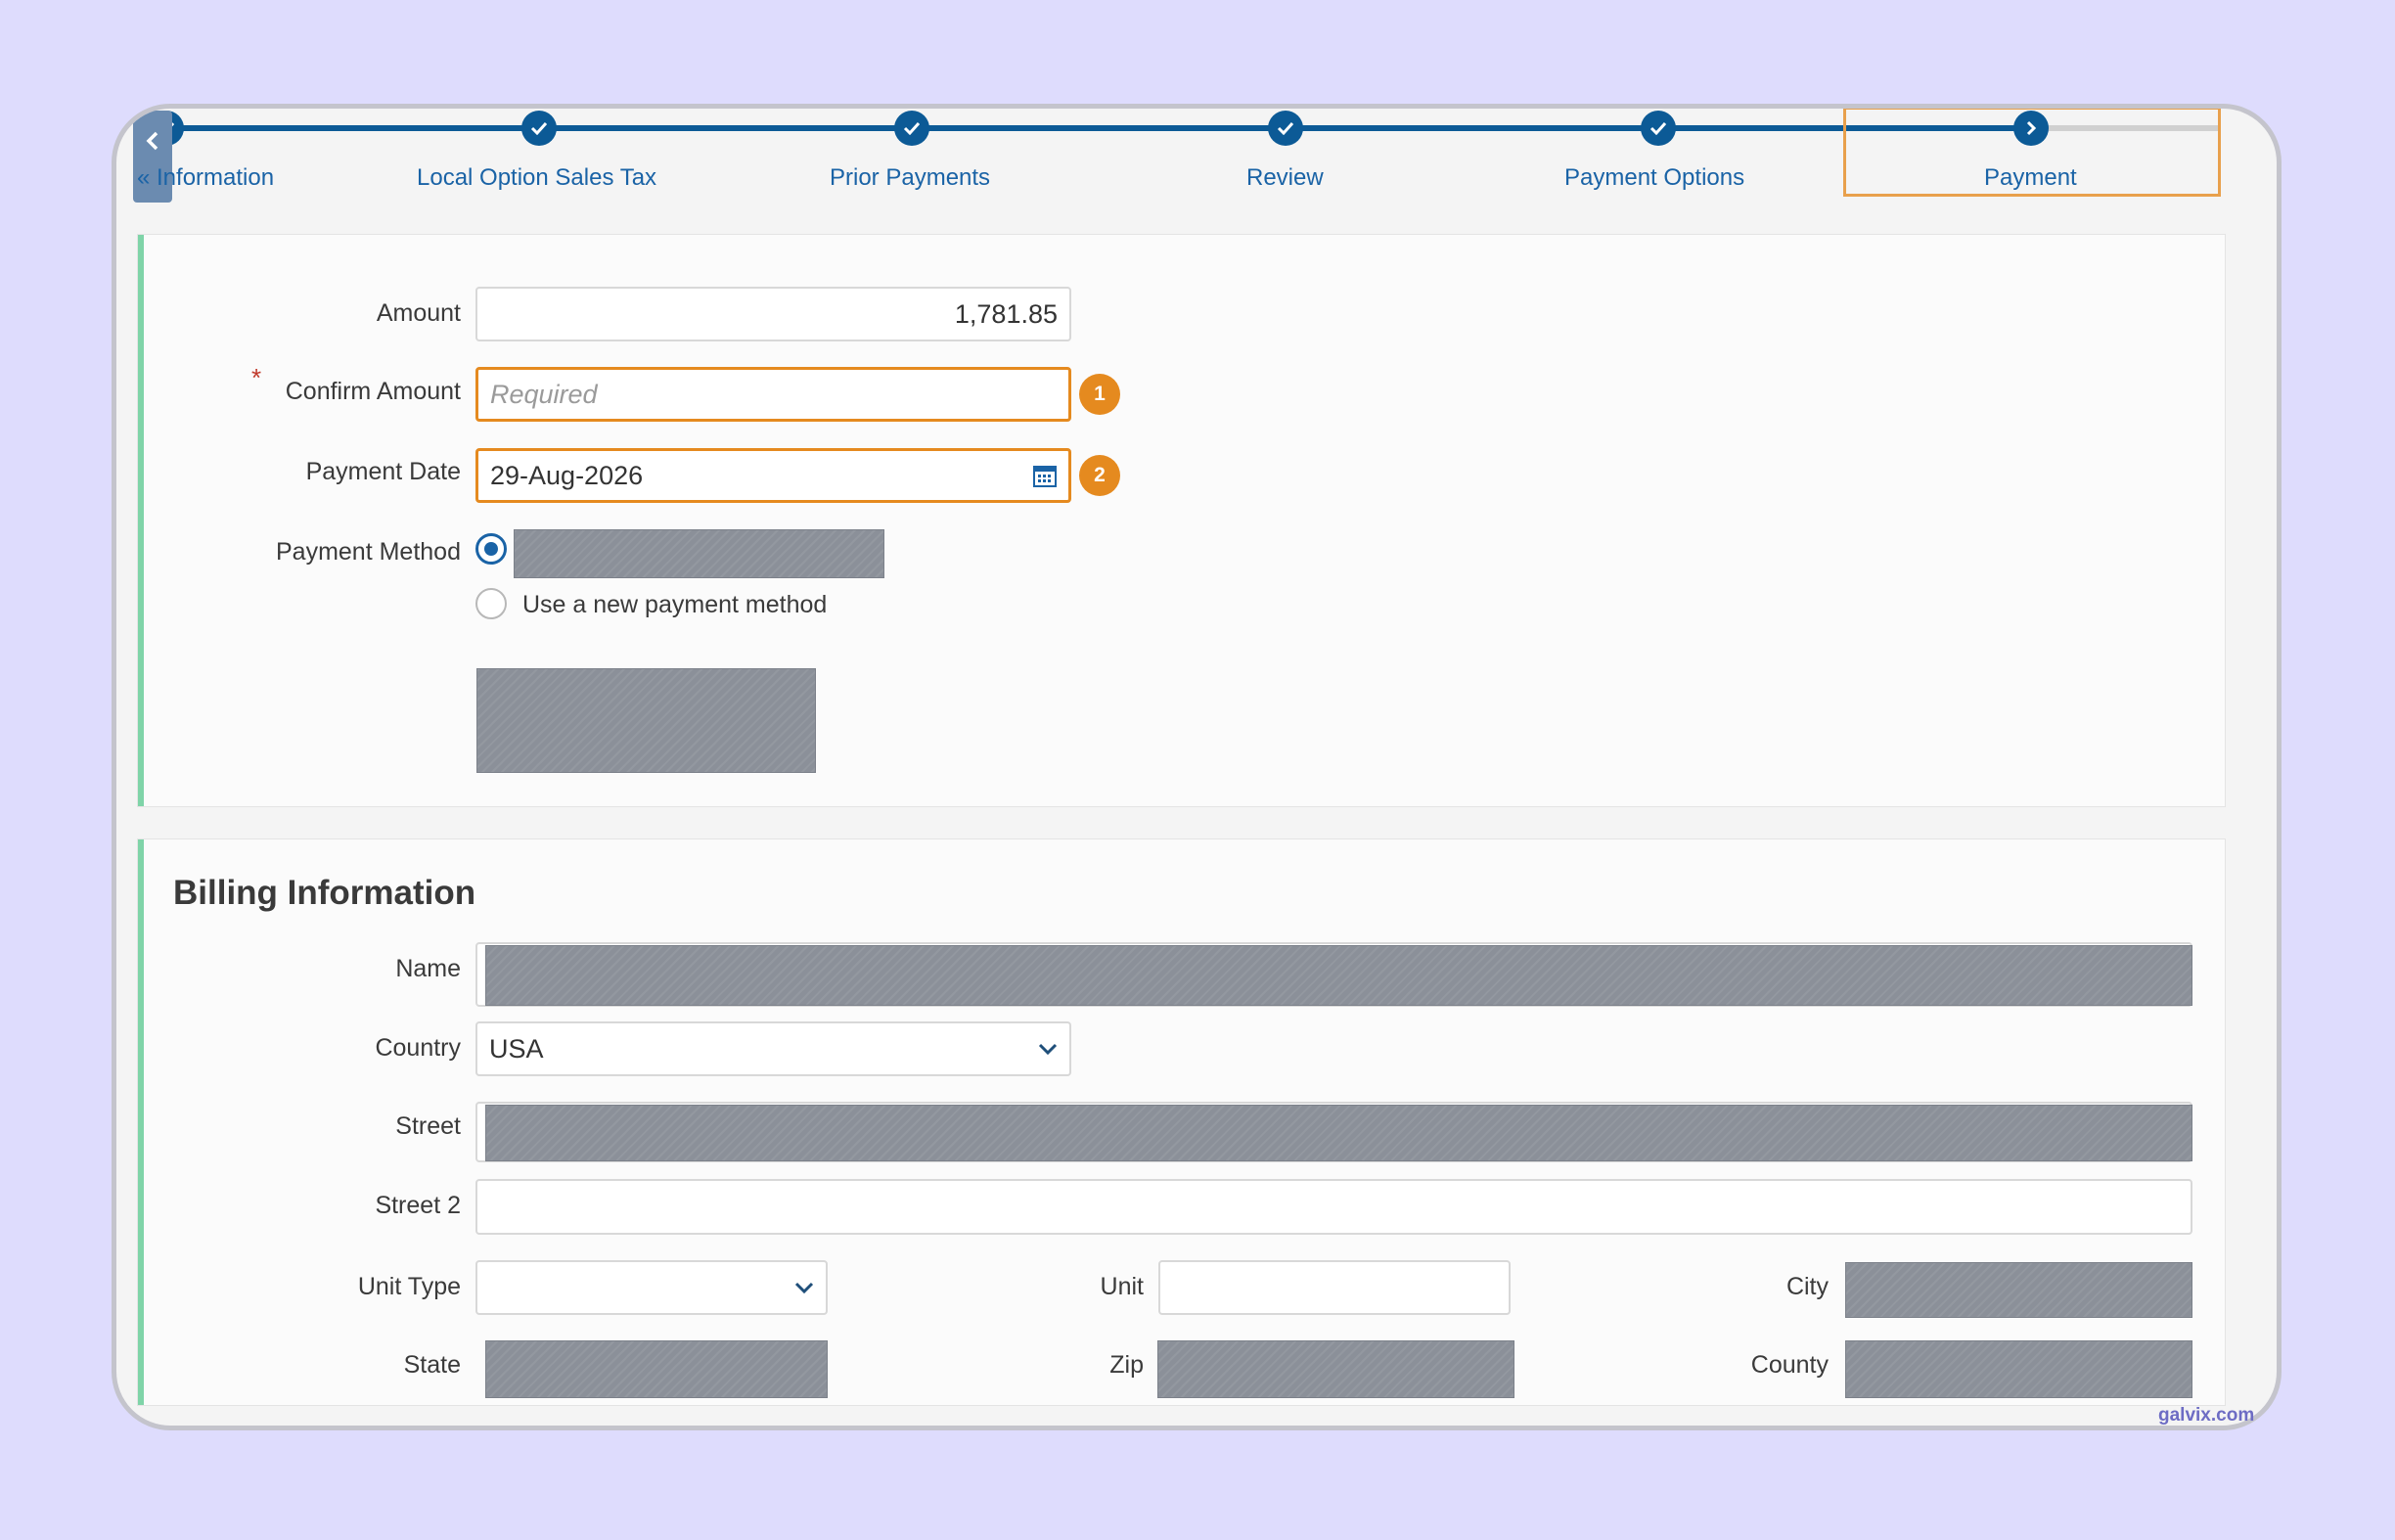 Image resolution: width=2395 pixels, height=1540 pixels. What do you see at coordinates (911, 128) in the screenshot?
I see `step-3-check-icon` at bounding box center [911, 128].